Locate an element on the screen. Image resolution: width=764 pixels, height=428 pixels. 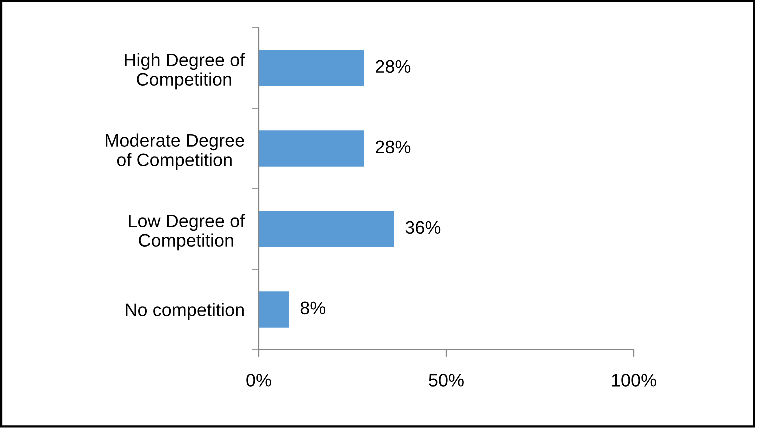
data-label: 36% is located at coordinates (423, 227).